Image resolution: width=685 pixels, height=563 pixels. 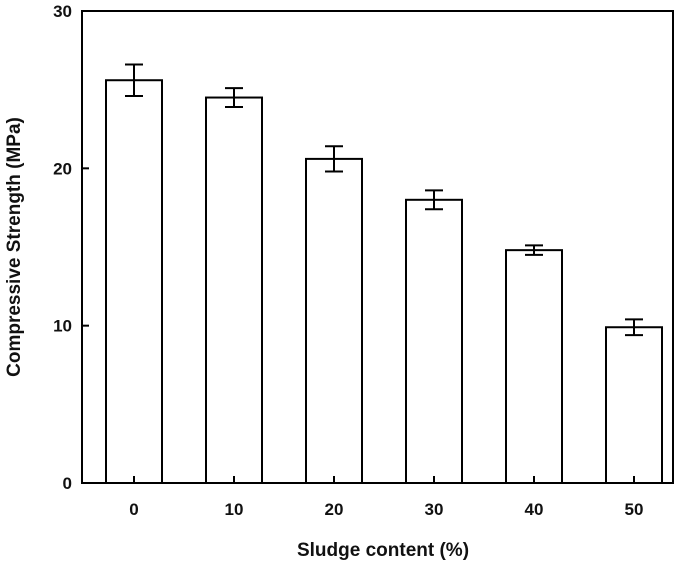 I want to click on y-tick-label: 20, so click(x=62, y=168).